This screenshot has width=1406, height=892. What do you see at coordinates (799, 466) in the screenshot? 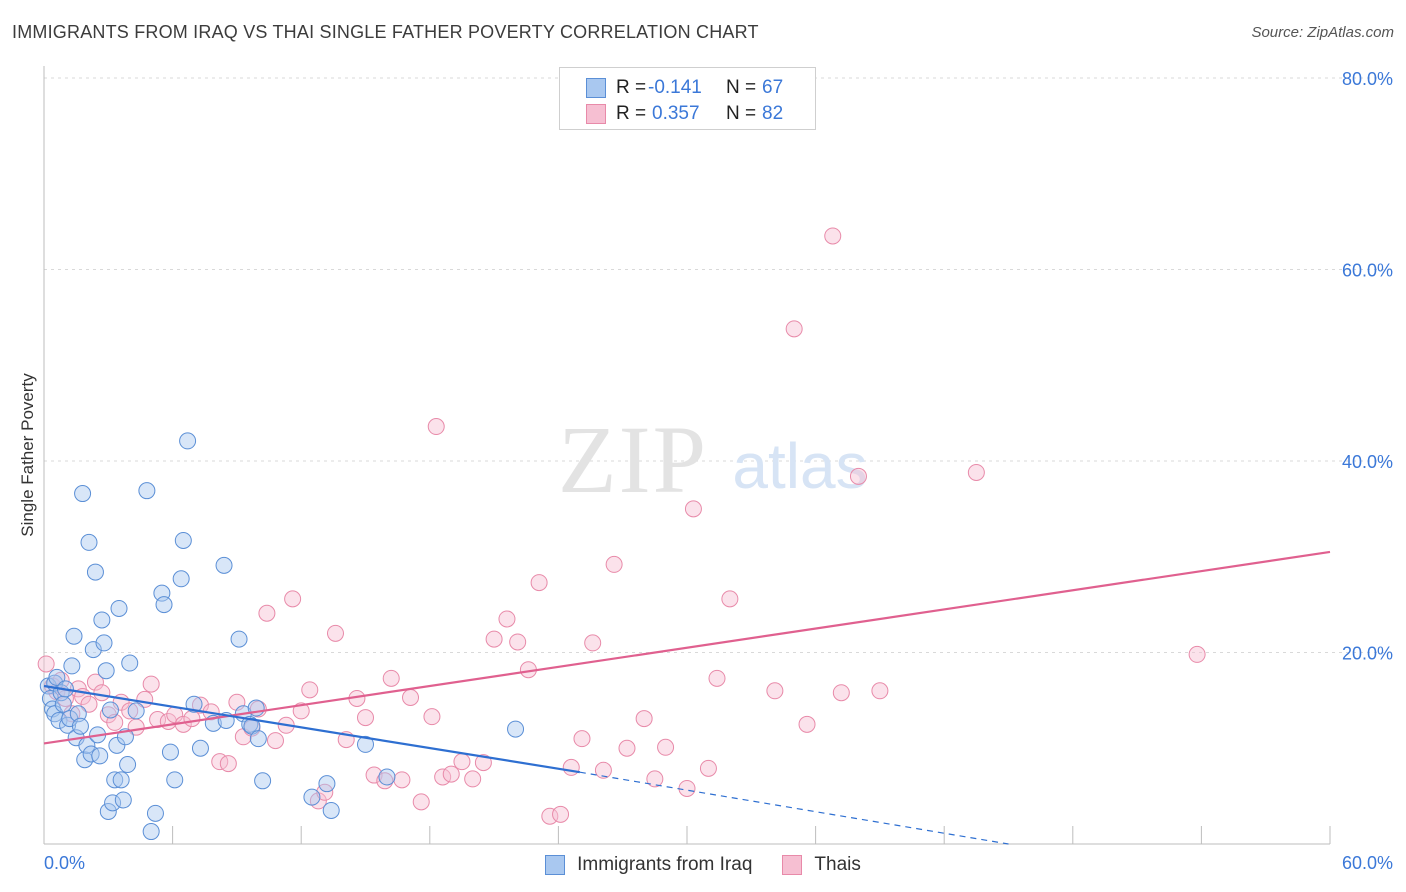
I see `watermark-atlas: atlas` at bounding box center [799, 466].